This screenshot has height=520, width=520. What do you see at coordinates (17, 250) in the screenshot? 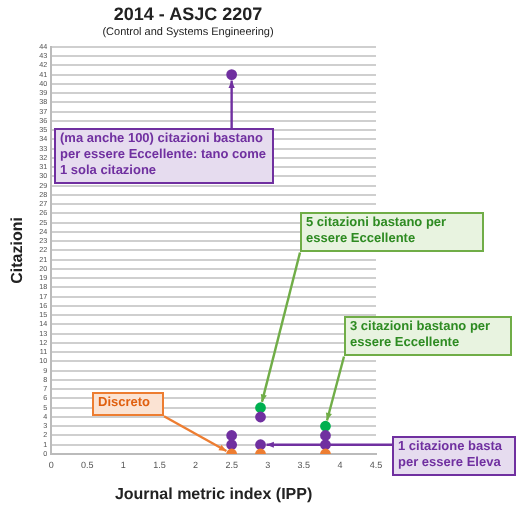
I see `y-axis-title: Citazioni` at bounding box center [17, 250].